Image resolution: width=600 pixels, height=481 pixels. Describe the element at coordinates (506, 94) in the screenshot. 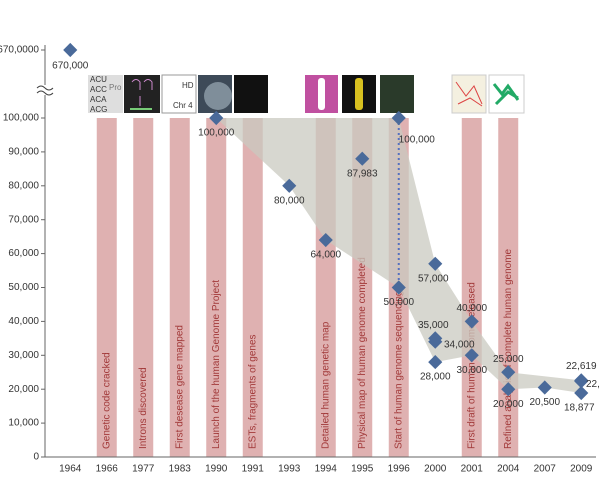

I see `thumb-strands-lines` at that location.